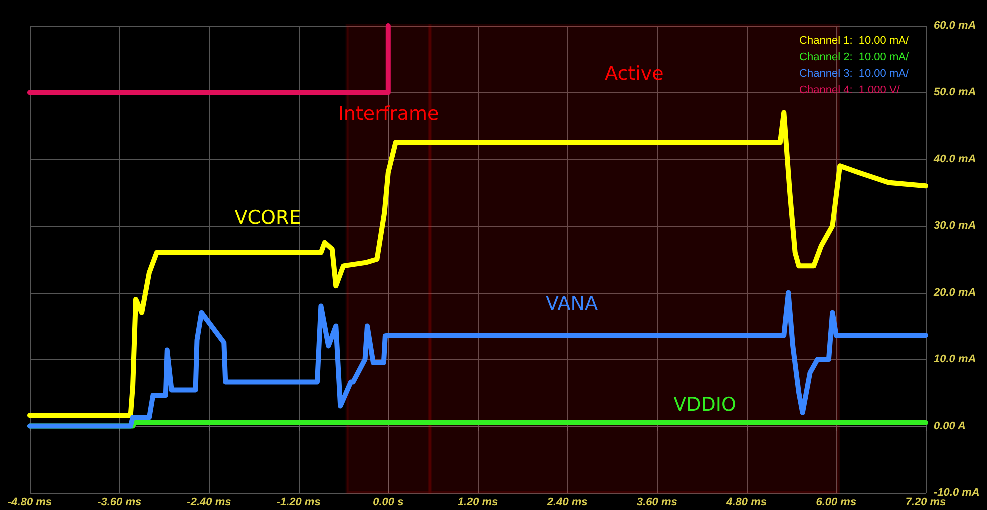 This screenshot has width=987, height=510. What do you see at coordinates (30, 502) in the screenshot?
I see `x-tick-label: -4.80 ms` at bounding box center [30, 502].